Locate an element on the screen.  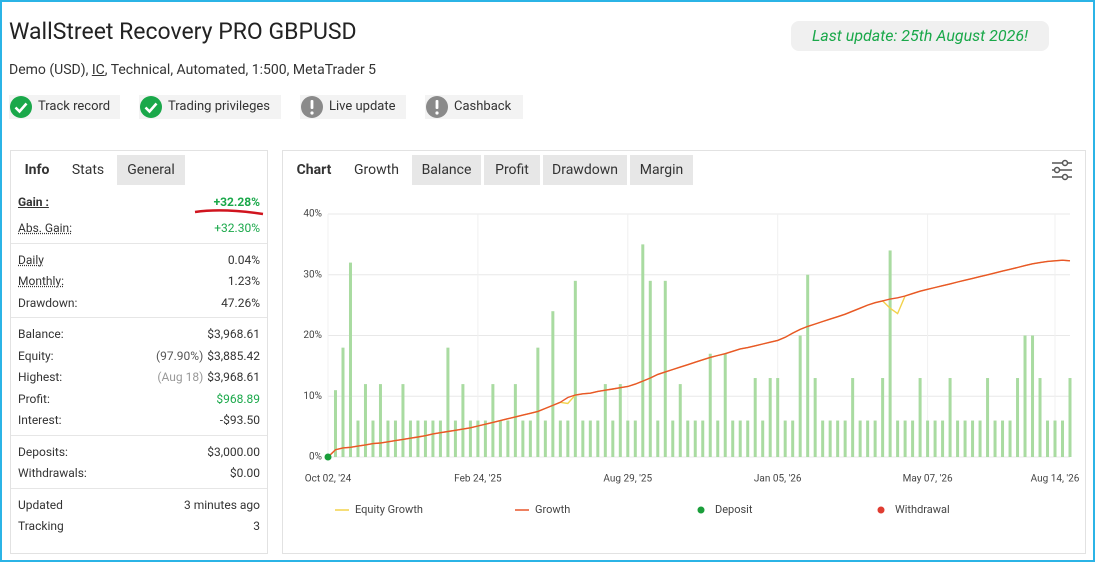
stat-row: Abs. Gain: +32.30% is located at coordinates (139, 228).